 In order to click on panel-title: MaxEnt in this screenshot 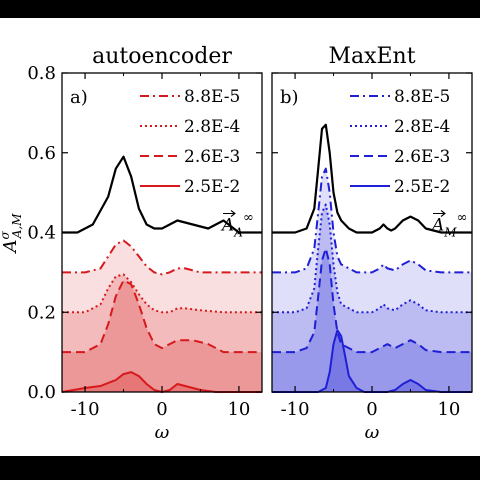, I will do `click(371, 56)`.